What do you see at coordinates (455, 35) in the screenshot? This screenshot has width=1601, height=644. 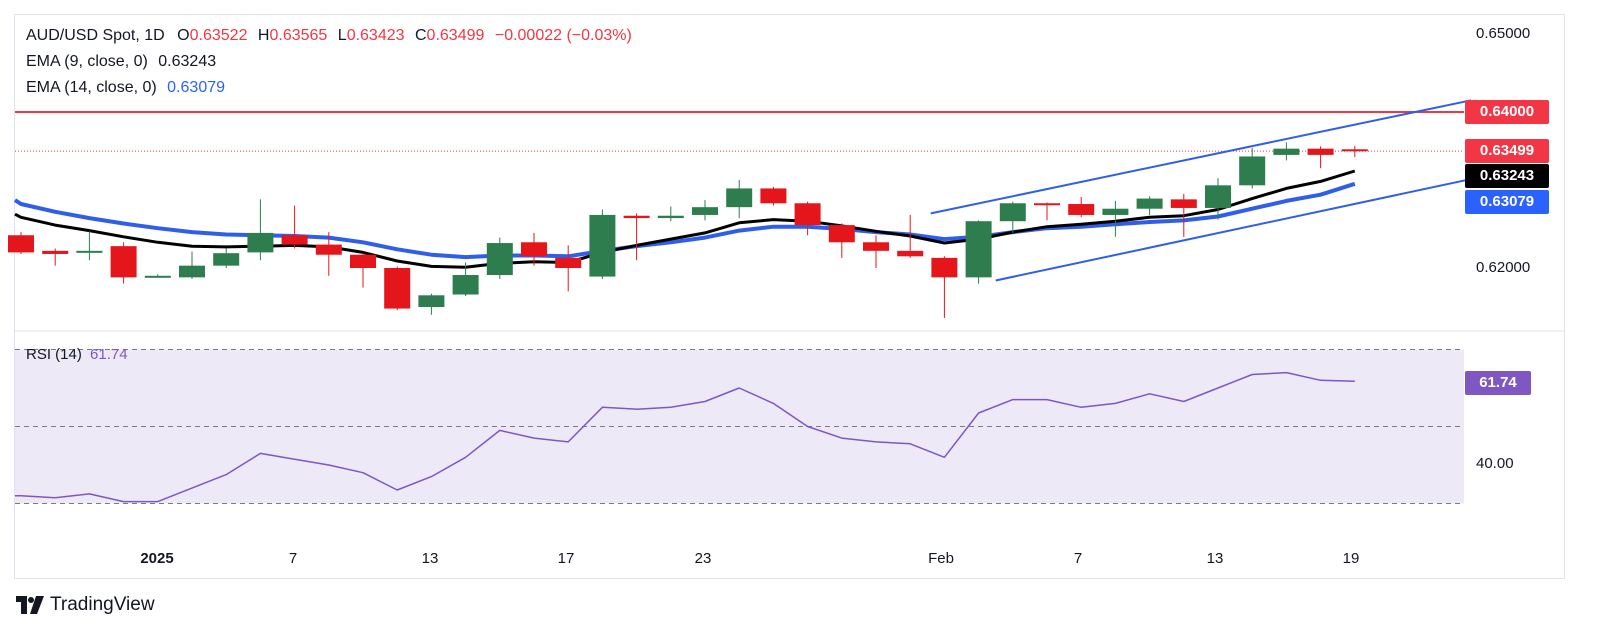 I see `close-value: 0.63499` at bounding box center [455, 35].